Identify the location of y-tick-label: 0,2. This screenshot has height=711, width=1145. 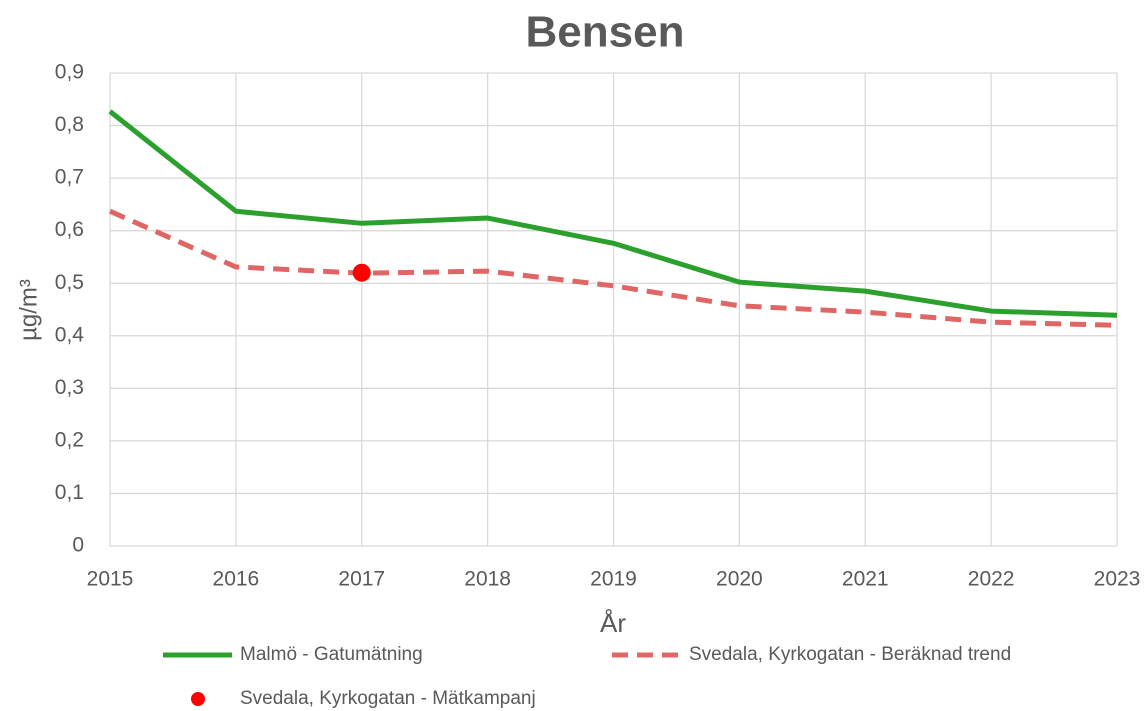
(69, 439).